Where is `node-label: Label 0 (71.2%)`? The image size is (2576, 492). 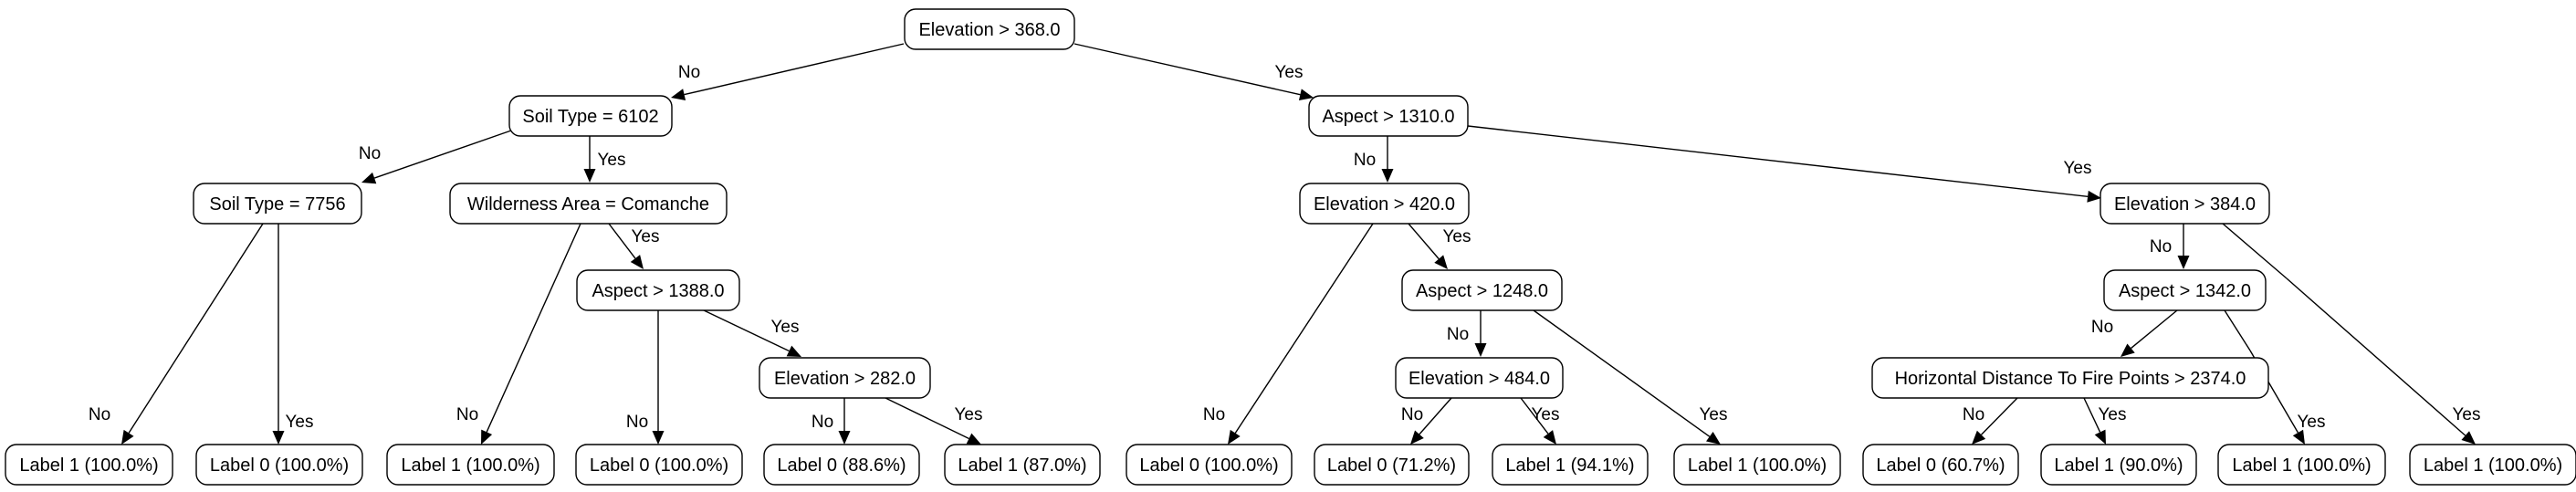 node-label: Label 0 (71.2%) is located at coordinates (1392, 465).